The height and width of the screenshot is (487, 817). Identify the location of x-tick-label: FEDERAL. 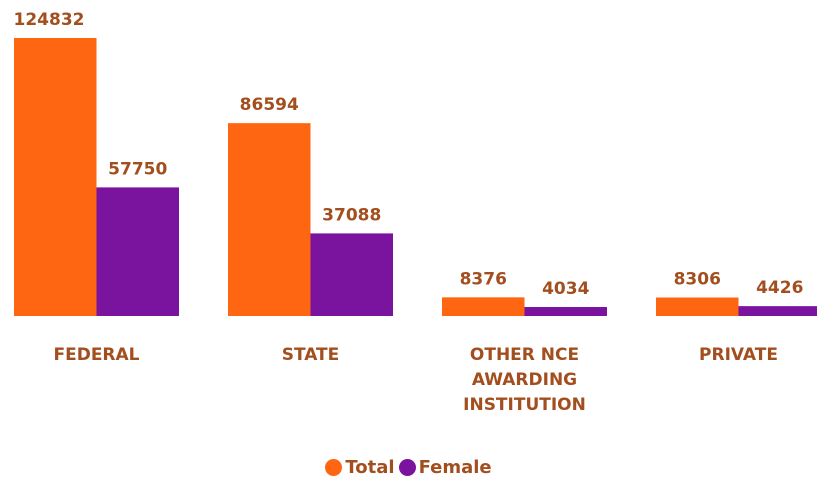
(96, 355).